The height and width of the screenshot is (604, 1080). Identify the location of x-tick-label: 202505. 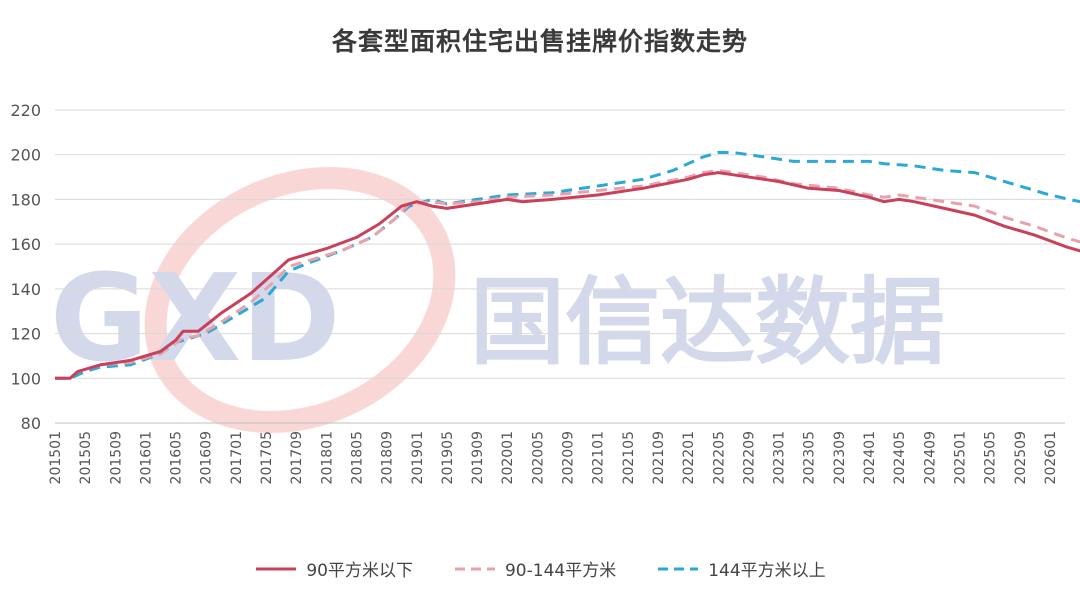
(991, 457).